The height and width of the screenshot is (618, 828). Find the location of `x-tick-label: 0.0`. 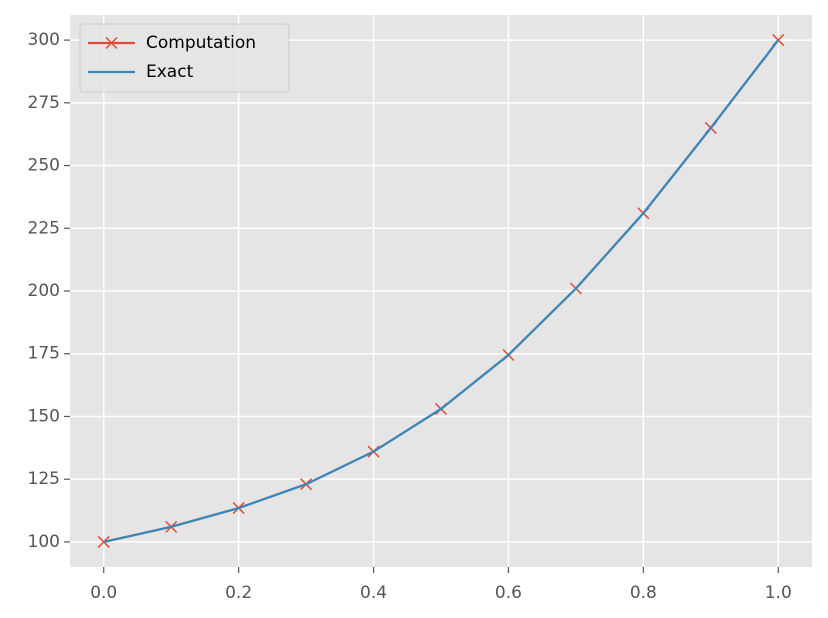

x-tick-label: 0.0 is located at coordinates (103, 593).